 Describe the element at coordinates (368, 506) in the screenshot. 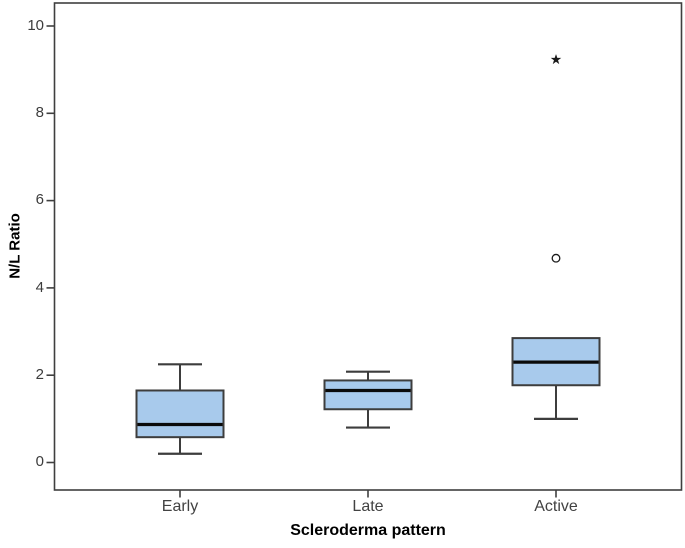

I see `x-category-label-late: Late` at that location.